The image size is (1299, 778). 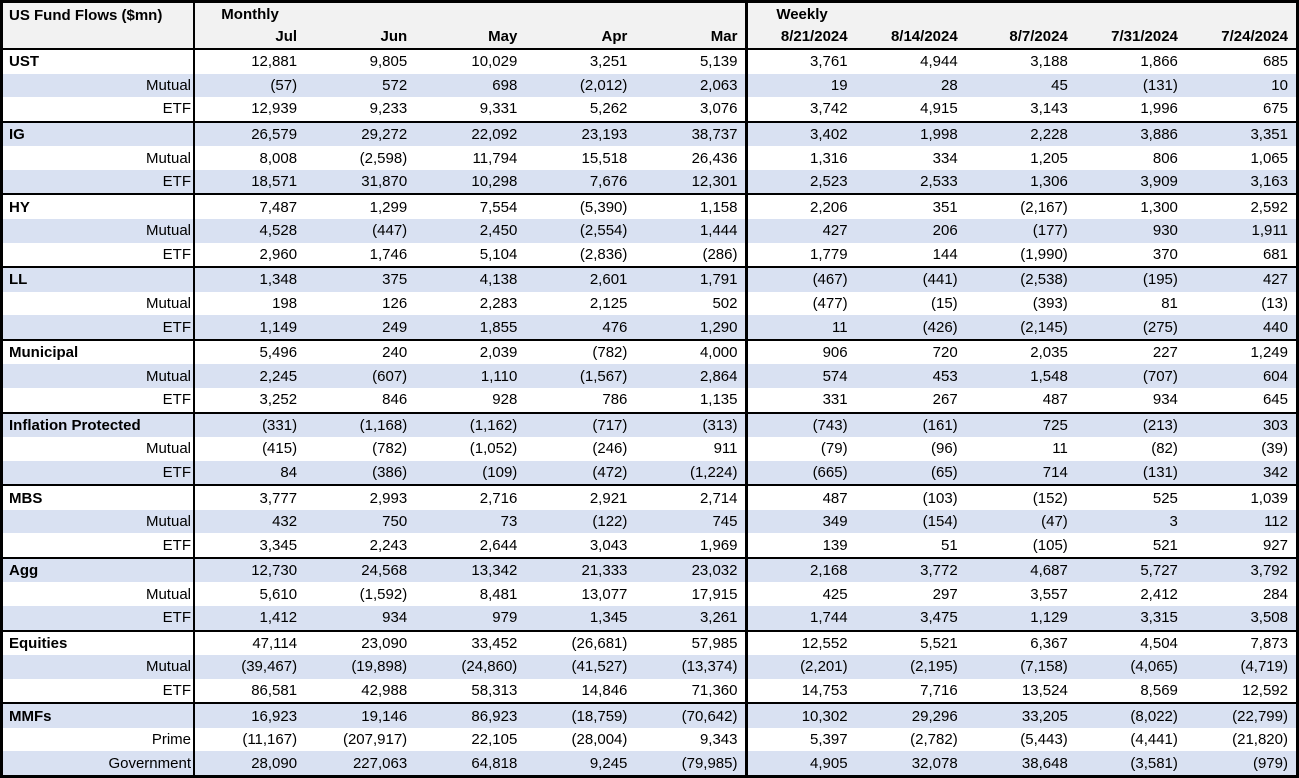 What do you see at coordinates (1055, 472) in the screenshot?
I see `data-cell-weekly: 714` at bounding box center [1055, 472].